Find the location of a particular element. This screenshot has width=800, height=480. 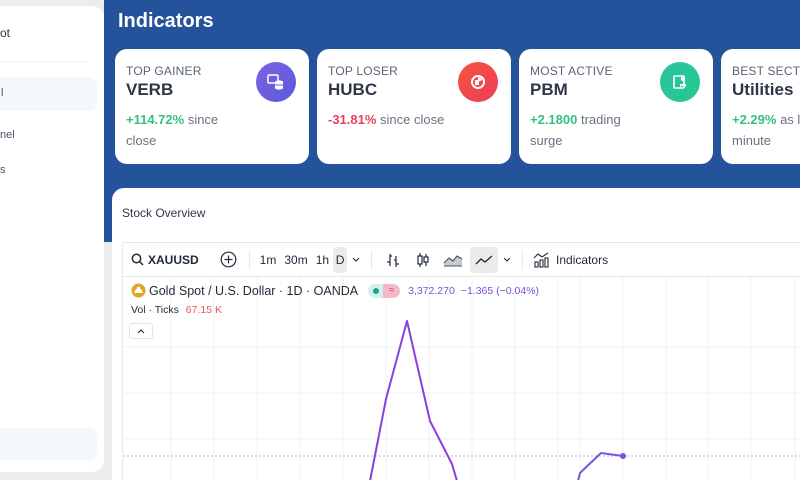

approx-icon: ≈ is located at coordinates (392, 290).